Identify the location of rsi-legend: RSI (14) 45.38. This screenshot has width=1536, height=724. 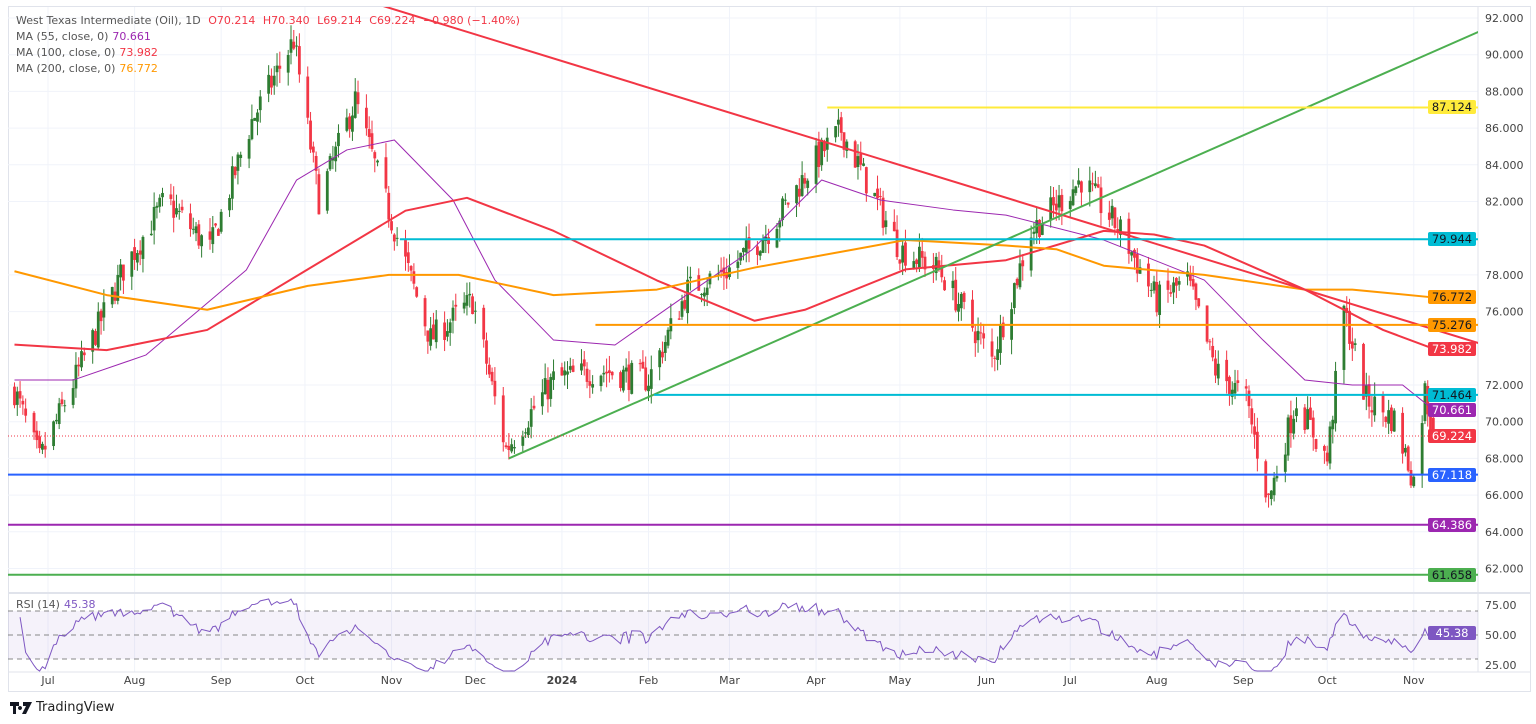
(57, 604).